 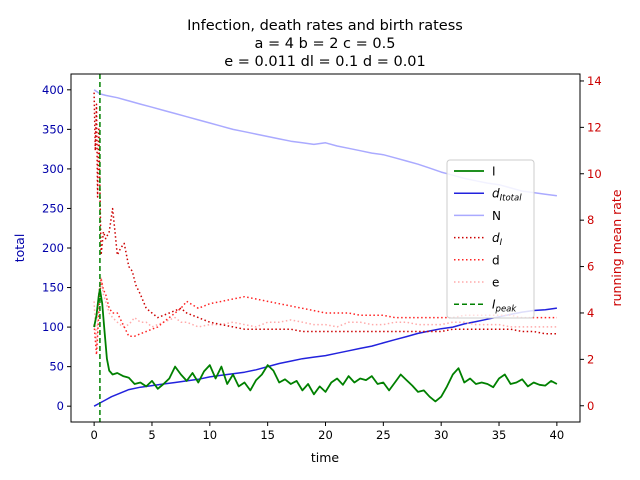 I want to click on legend-label-Ipeak: Ipeak, so click(x=504, y=306).